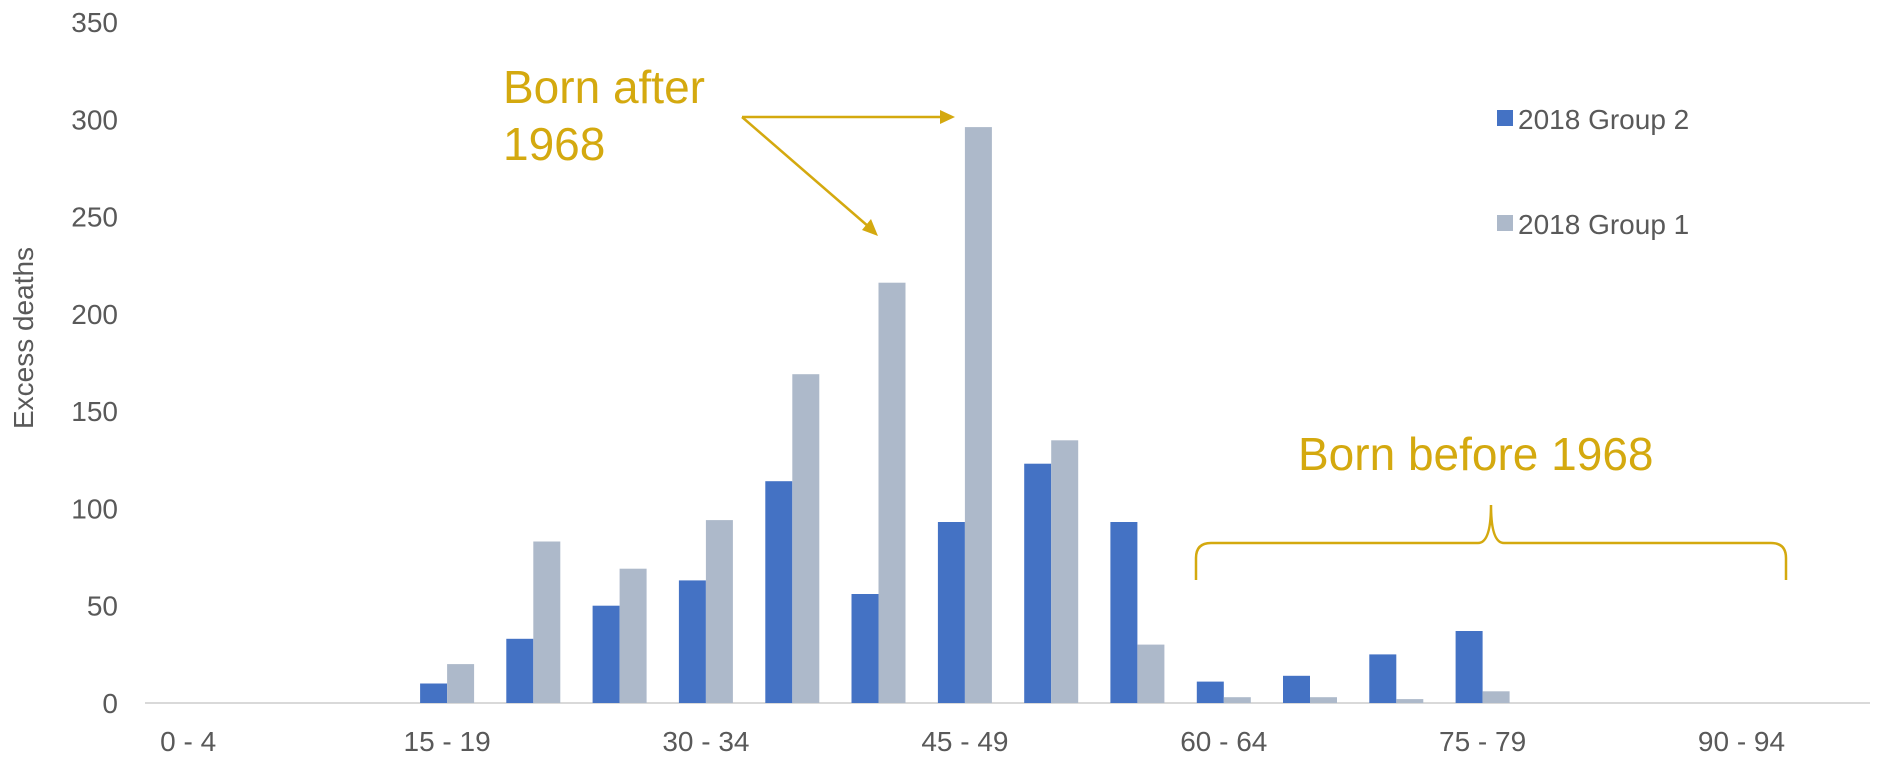 The height and width of the screenshot is (757, 1877). I want to click on x-tick-label: 30 - 34, so click(705, 741).